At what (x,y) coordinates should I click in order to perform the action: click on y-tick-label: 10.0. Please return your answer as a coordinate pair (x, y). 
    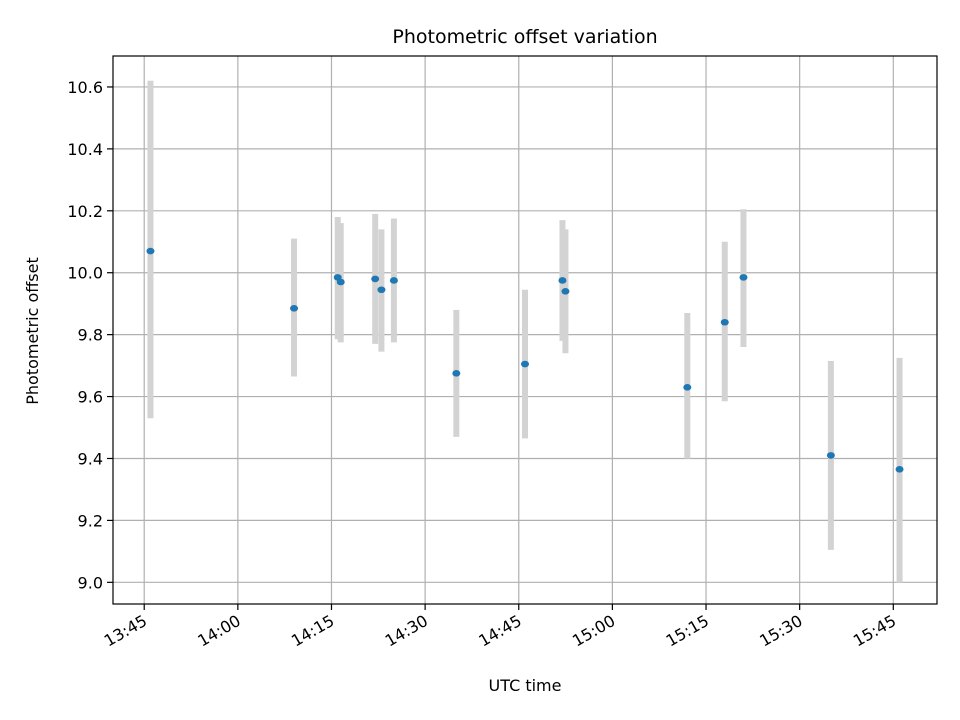
    Looking at the image, I should click on (85, 273).